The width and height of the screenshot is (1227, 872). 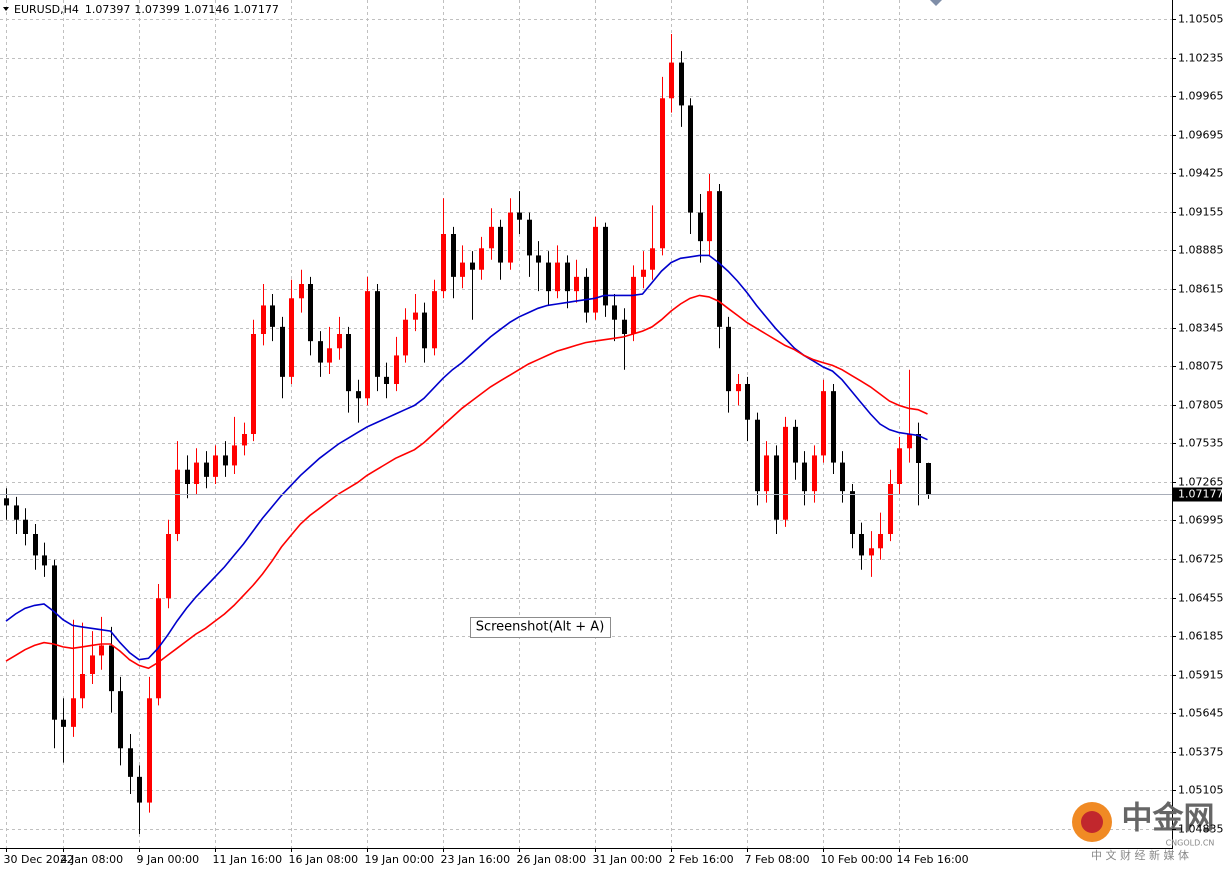 What do you see at coordinates (552, 859) in the screenshot?
I see `x-tick-label: 26 Jan 08:00` at bounding box center [552, 859].